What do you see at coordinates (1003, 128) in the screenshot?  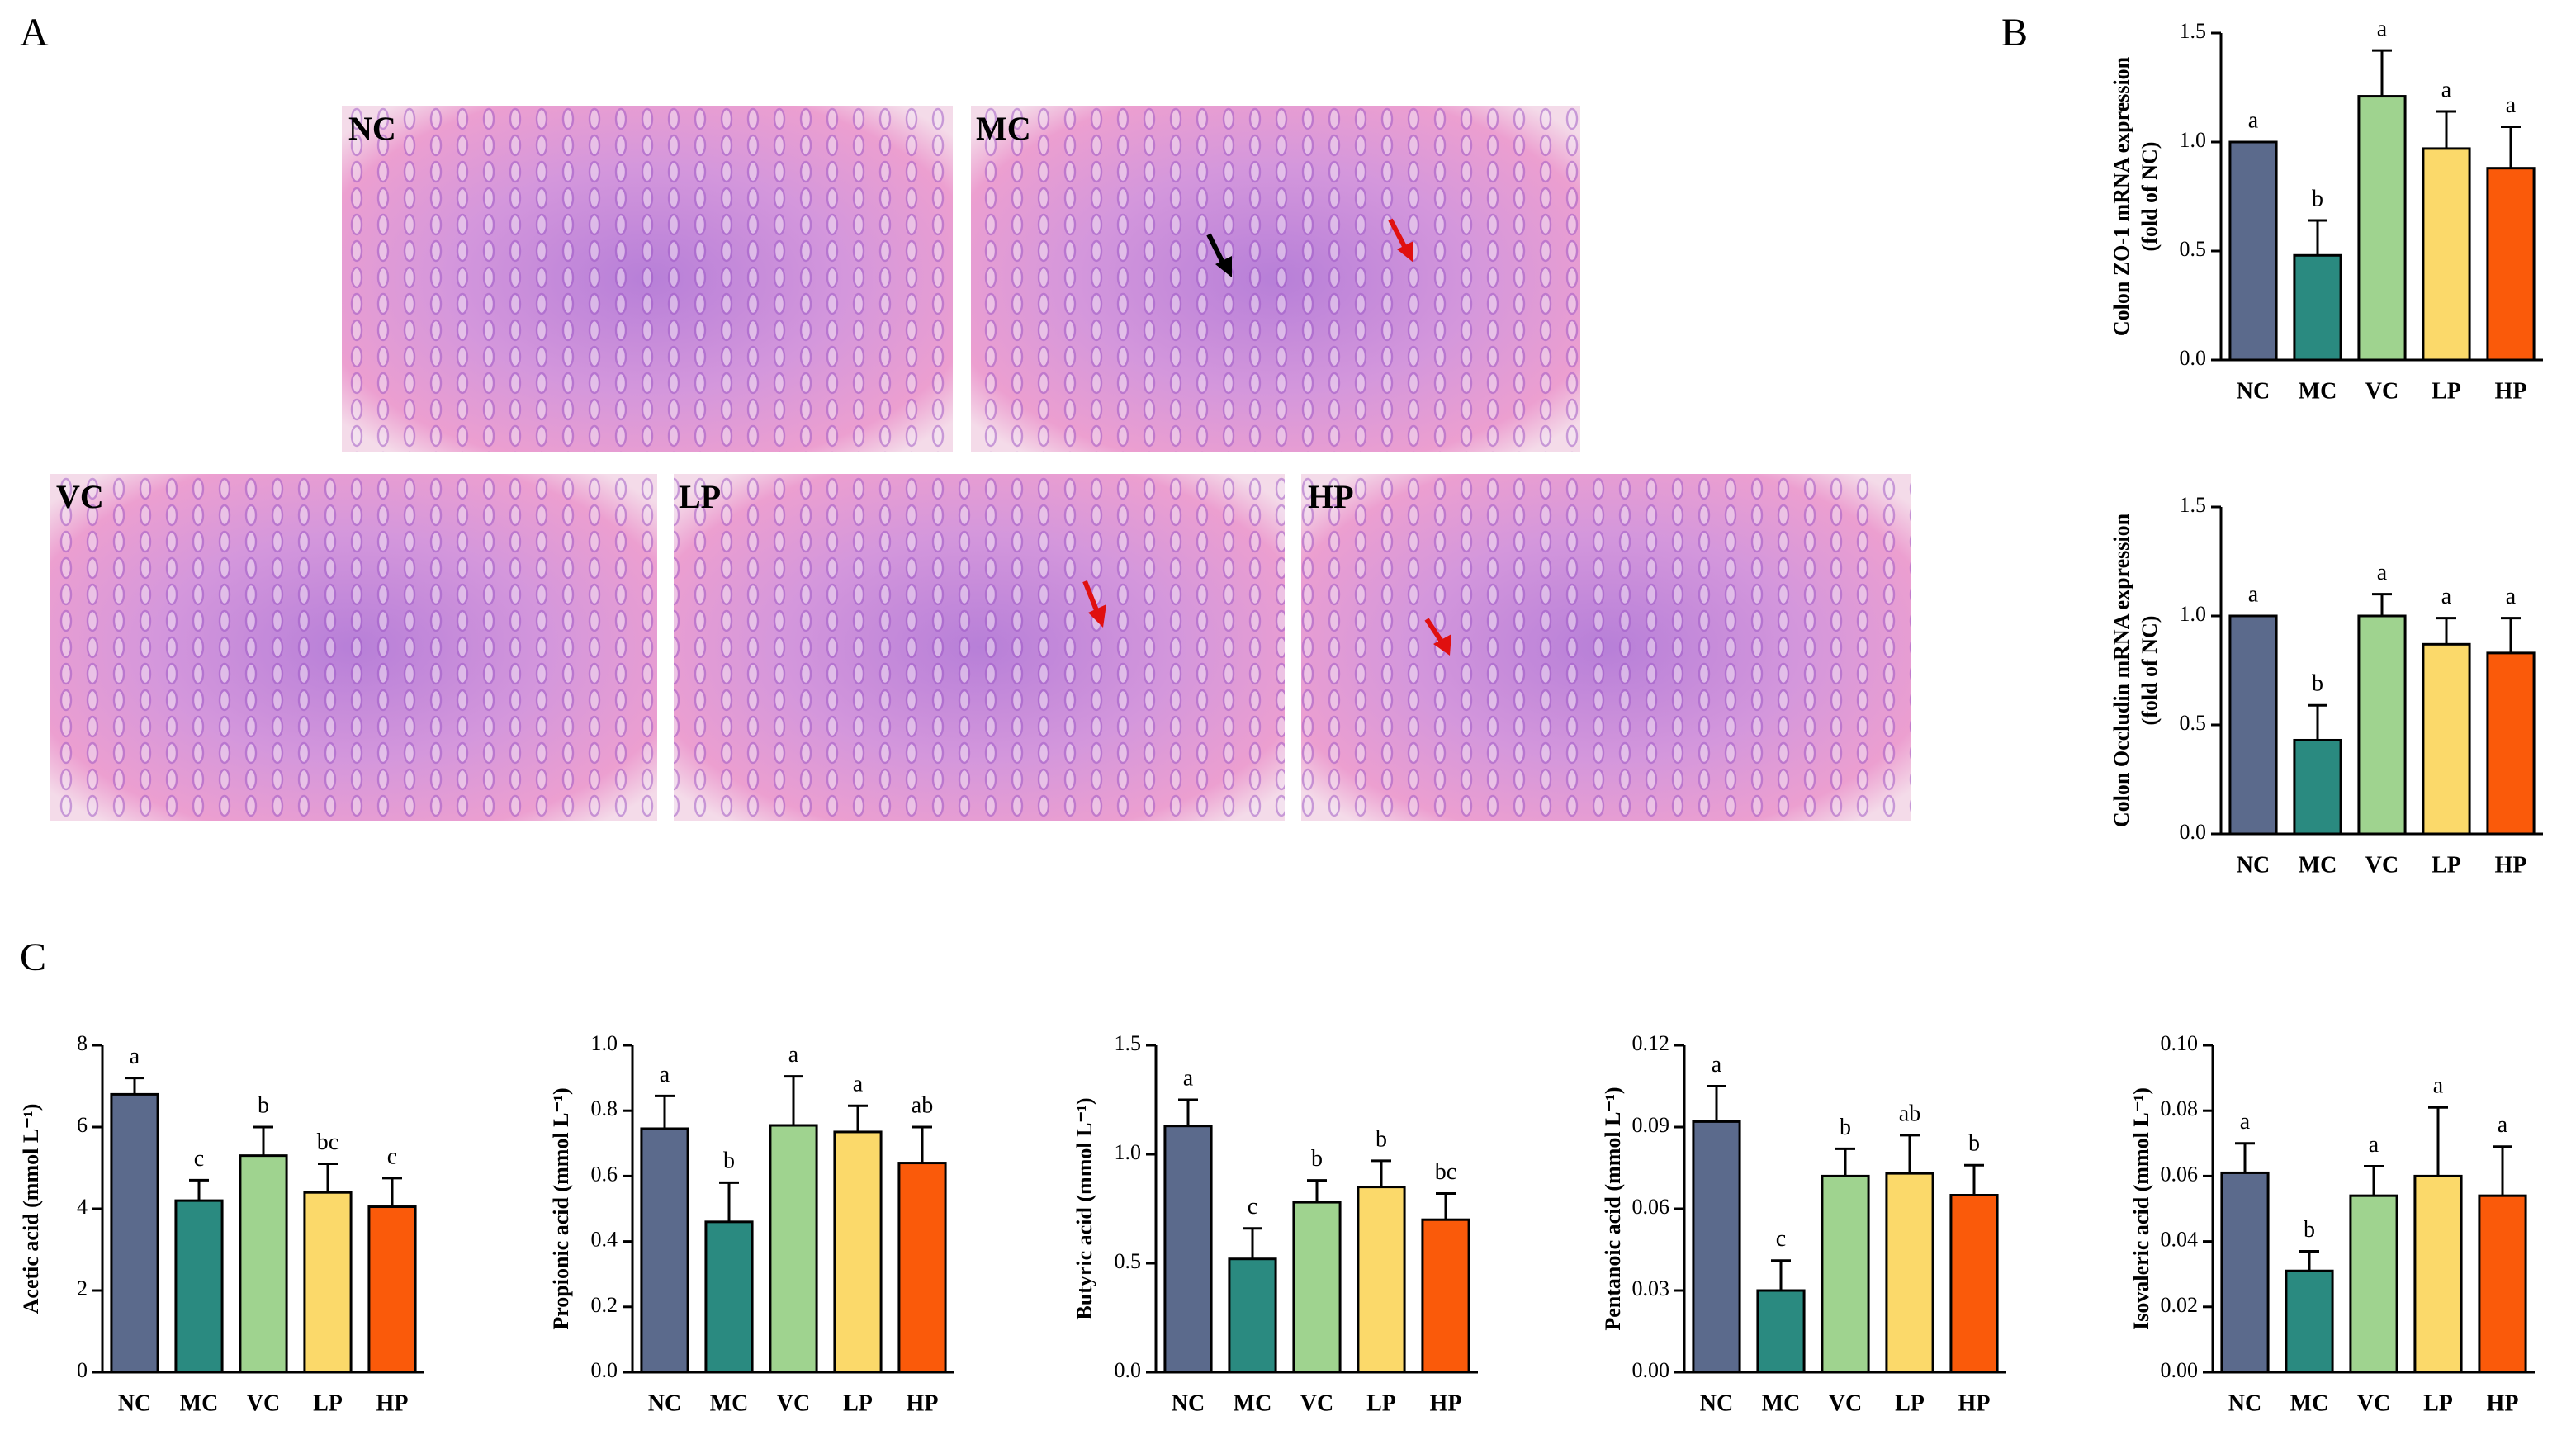 I see `micrograph-label: MC` at bounding box center [1003, 128].